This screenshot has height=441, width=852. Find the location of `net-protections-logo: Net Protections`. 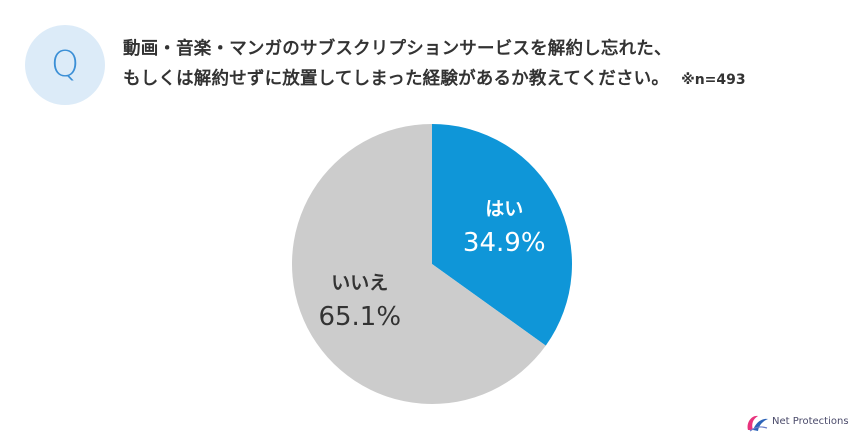

net-protections-logo: Net Protections is located at coordinates (796, 423).